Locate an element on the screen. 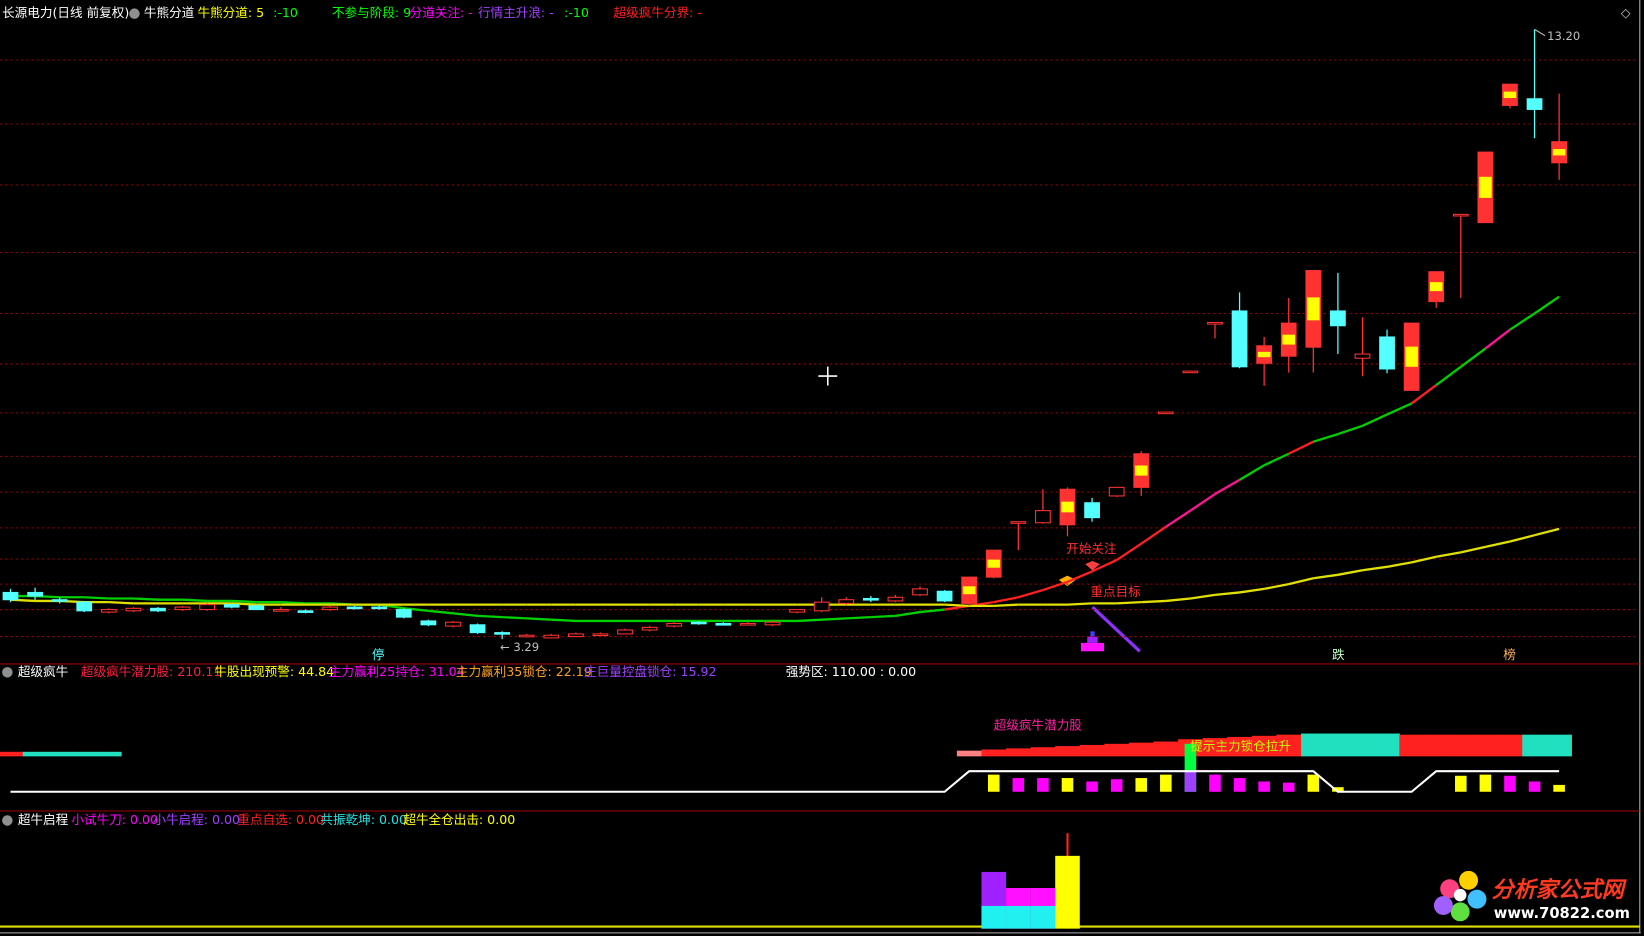 This screenshot has height=936, width=1644. header-item: 超级疯牛分界: - is located at coordinates (657, 12).